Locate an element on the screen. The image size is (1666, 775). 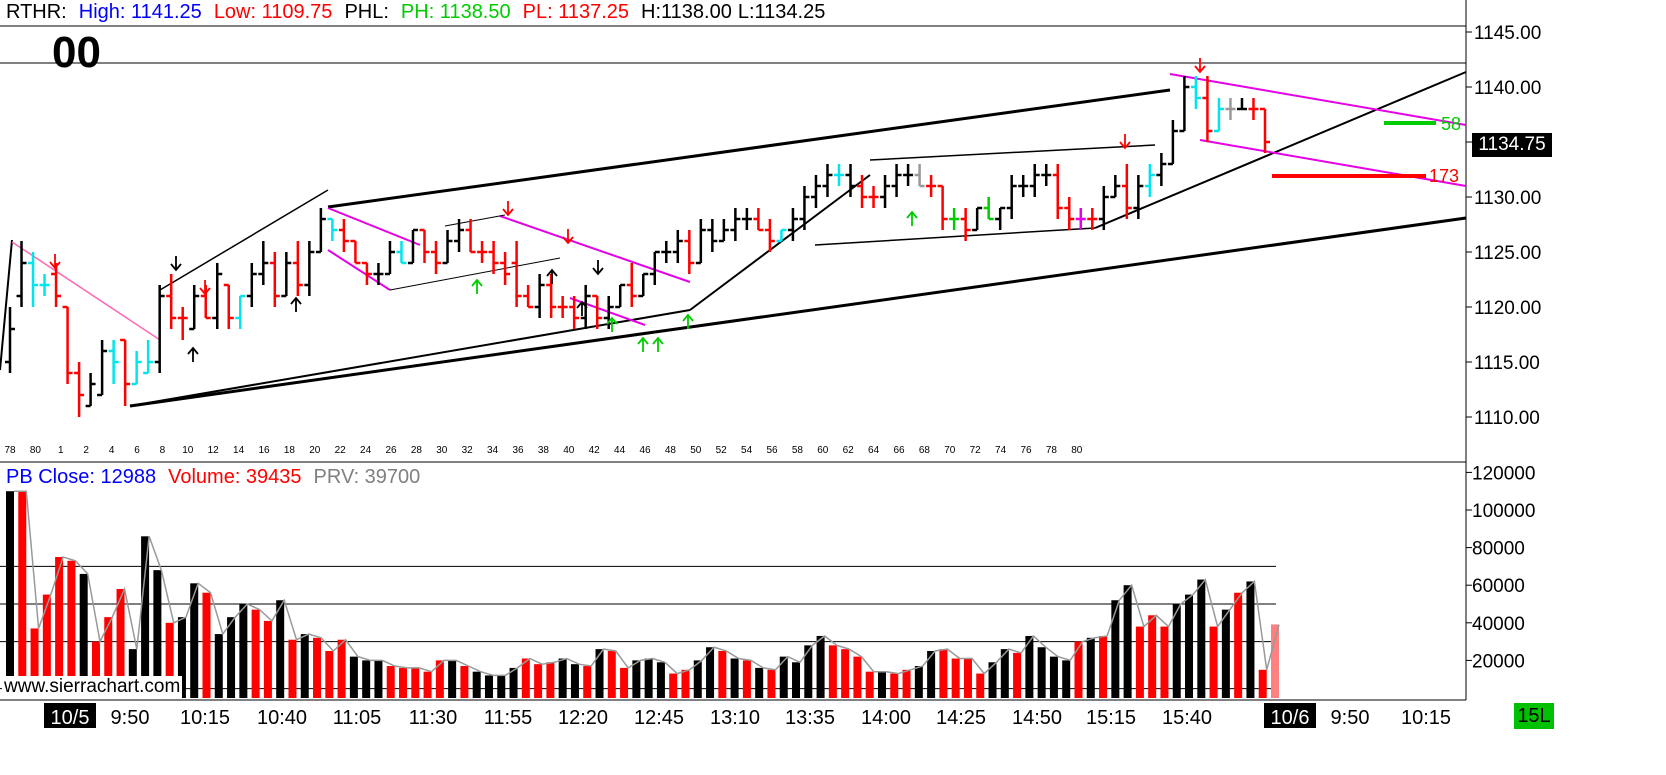
green-level-label: 58 is located at coordinates (1451, 124).